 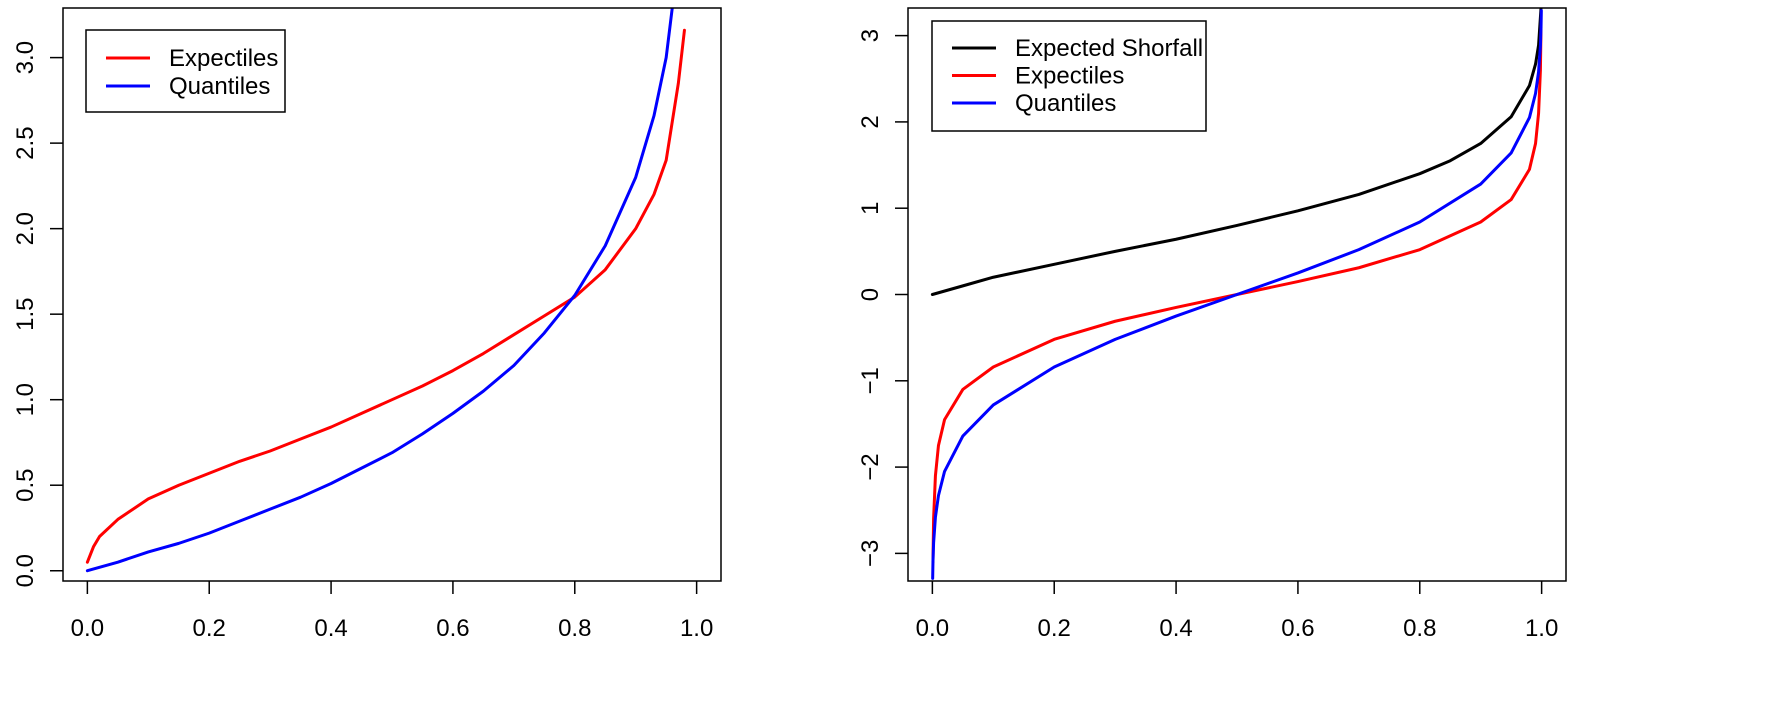 I want to click on y-tick-label: 3.0, so click(x=25, y=57).